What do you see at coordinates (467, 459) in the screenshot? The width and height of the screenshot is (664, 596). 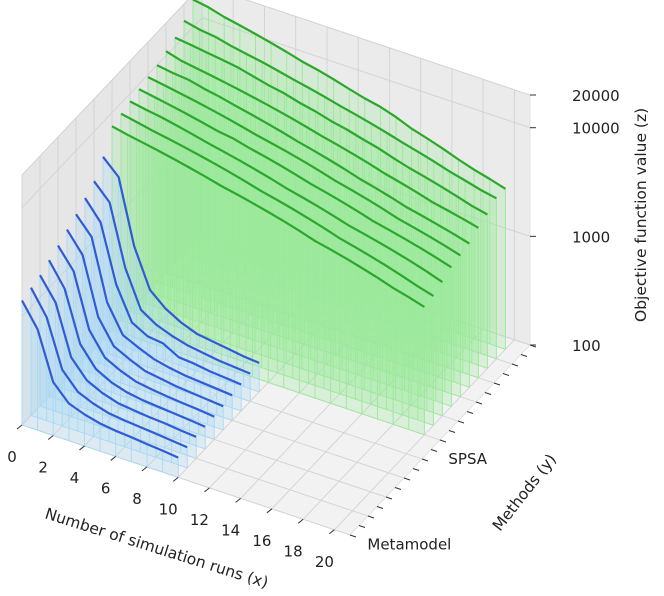 I see `y-tick-label: SPSA` at bounding box center [467, 459].